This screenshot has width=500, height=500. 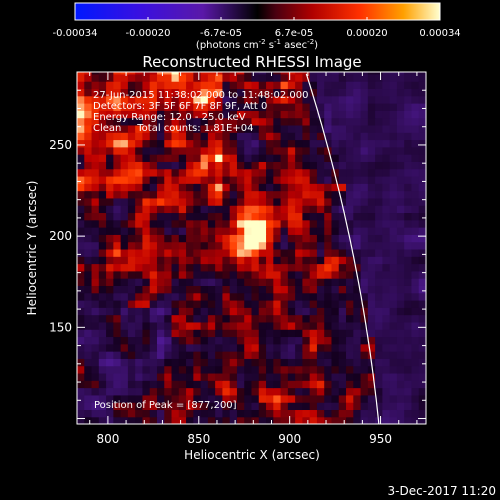 What do you see at coordinates (257, 11) in the screenshot?
I see `colorbar-gradient` at bounding box center [257, 11].